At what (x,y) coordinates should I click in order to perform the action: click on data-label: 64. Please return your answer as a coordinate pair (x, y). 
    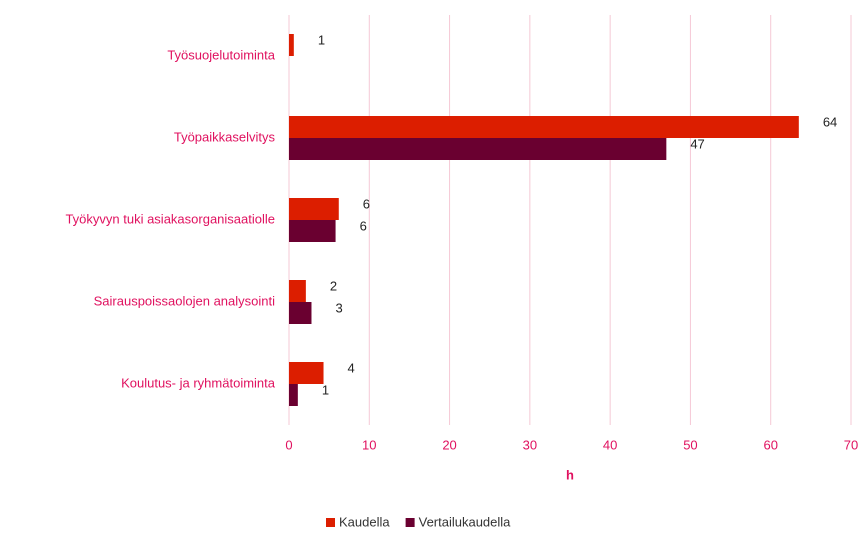
    Looking at the image, I should click on (830, 121).